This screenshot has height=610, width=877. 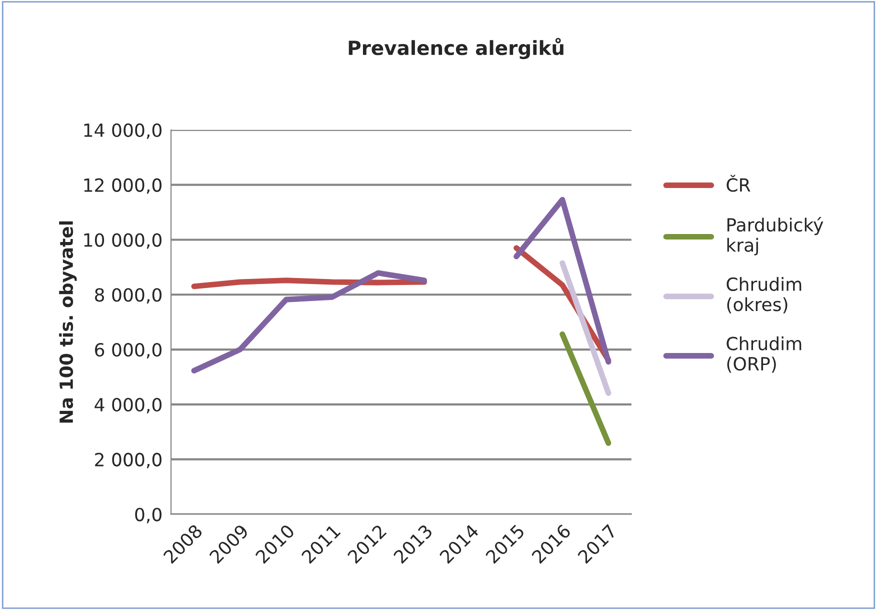 What do you see at coordinates (68, 322) in the screenshot?
I see `y-axis-title: Na 100 tis. obyvatel` at bounding box center [68, 322].